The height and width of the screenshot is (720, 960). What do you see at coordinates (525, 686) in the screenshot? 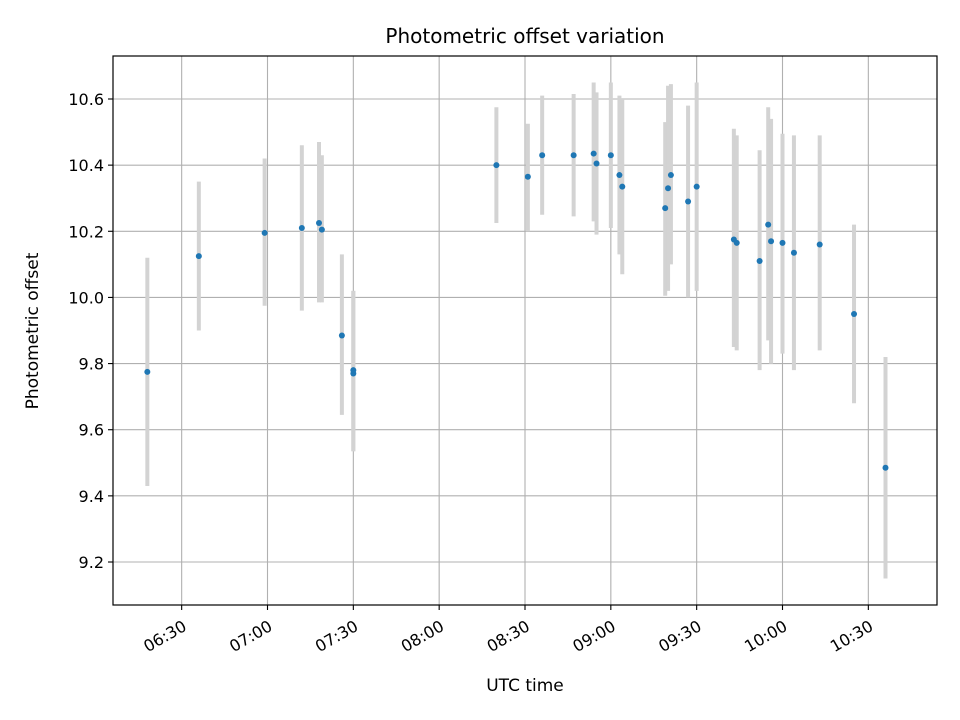
I see `x-axis-label: UTC time` at bounding box center [525, 686].